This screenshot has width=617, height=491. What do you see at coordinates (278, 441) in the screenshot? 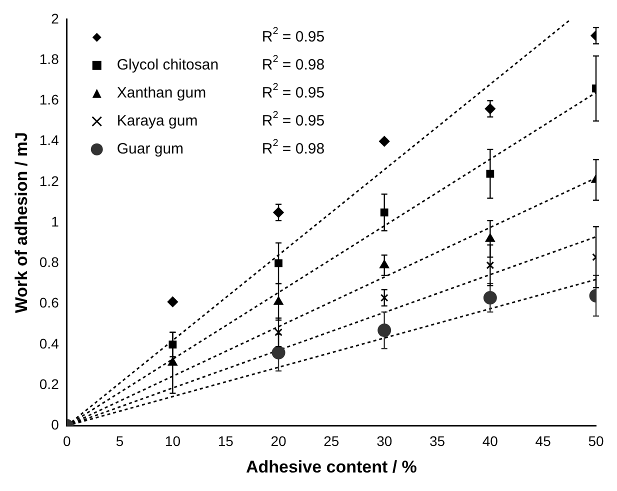
I see `x-tick-label: 20` at bounding box center [278, 441].